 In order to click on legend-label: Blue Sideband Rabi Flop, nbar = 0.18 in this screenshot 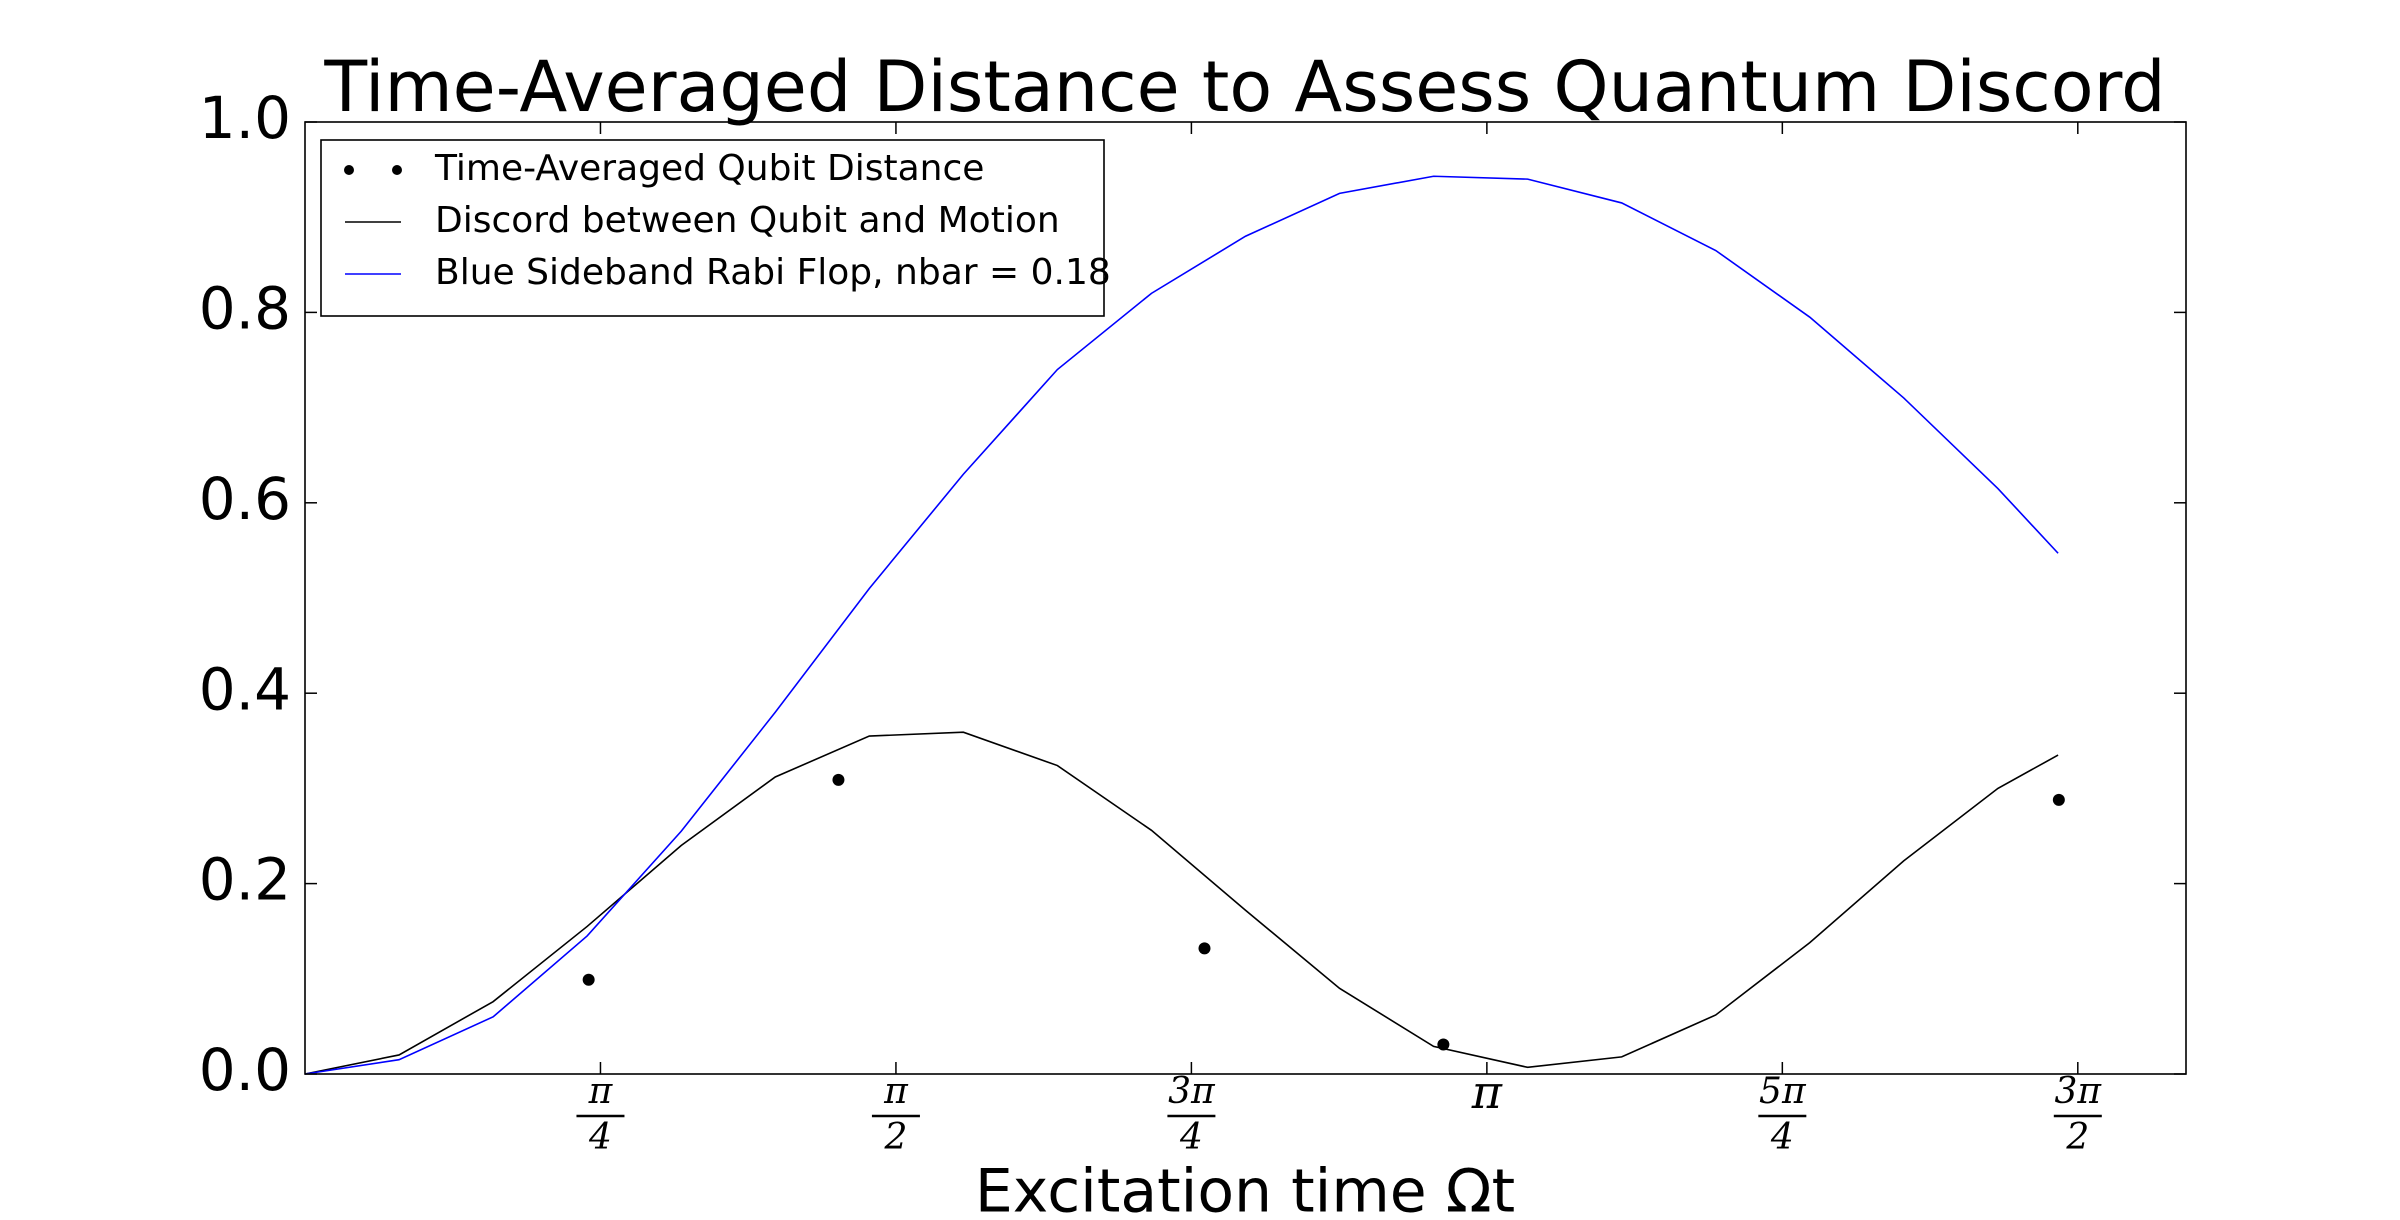, I will do `click(773, 272)`.